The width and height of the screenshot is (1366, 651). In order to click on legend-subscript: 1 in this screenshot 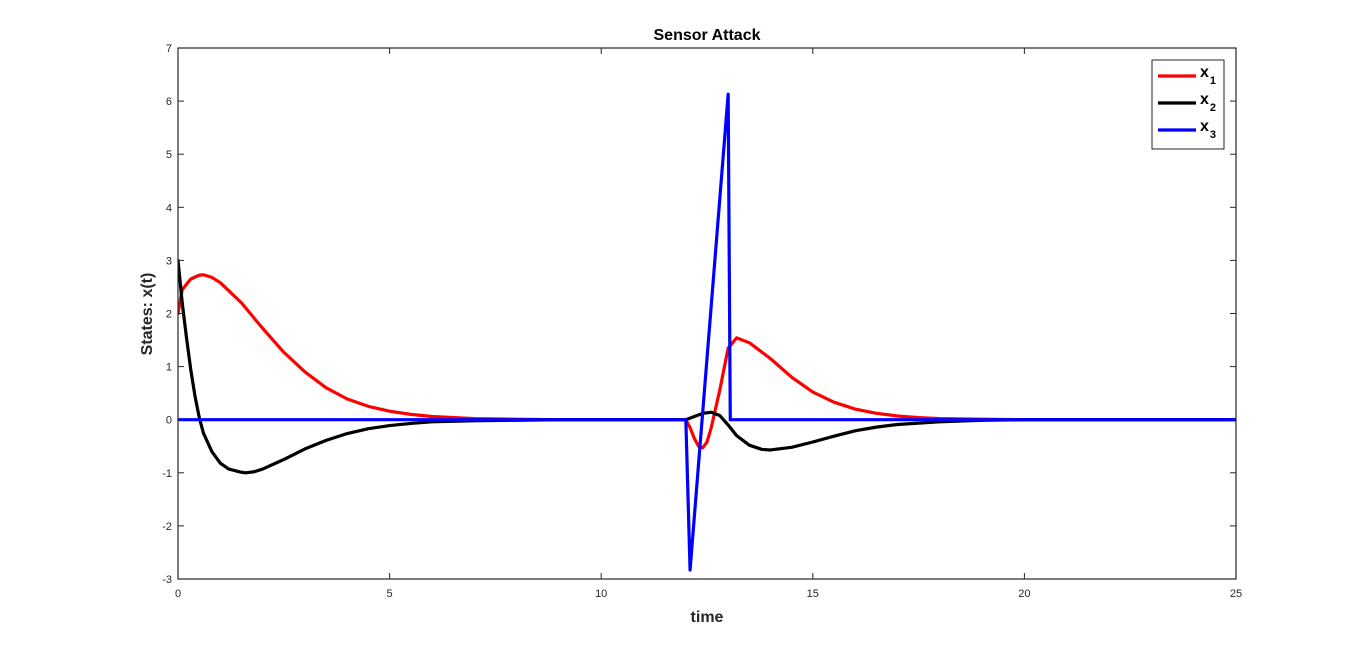, I will do `click(1213, 81)`.